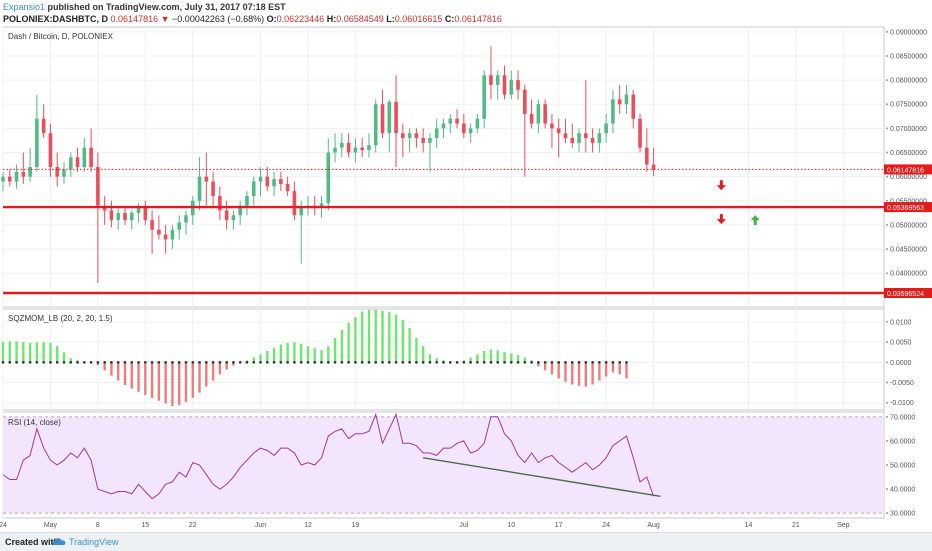 Image resolution: width=932 pixels, height=551 pixels. What do you see at coordinates (887, 416) in the screenshot?
I see `rsi-tick-dot` at bounding box center [887, 416].